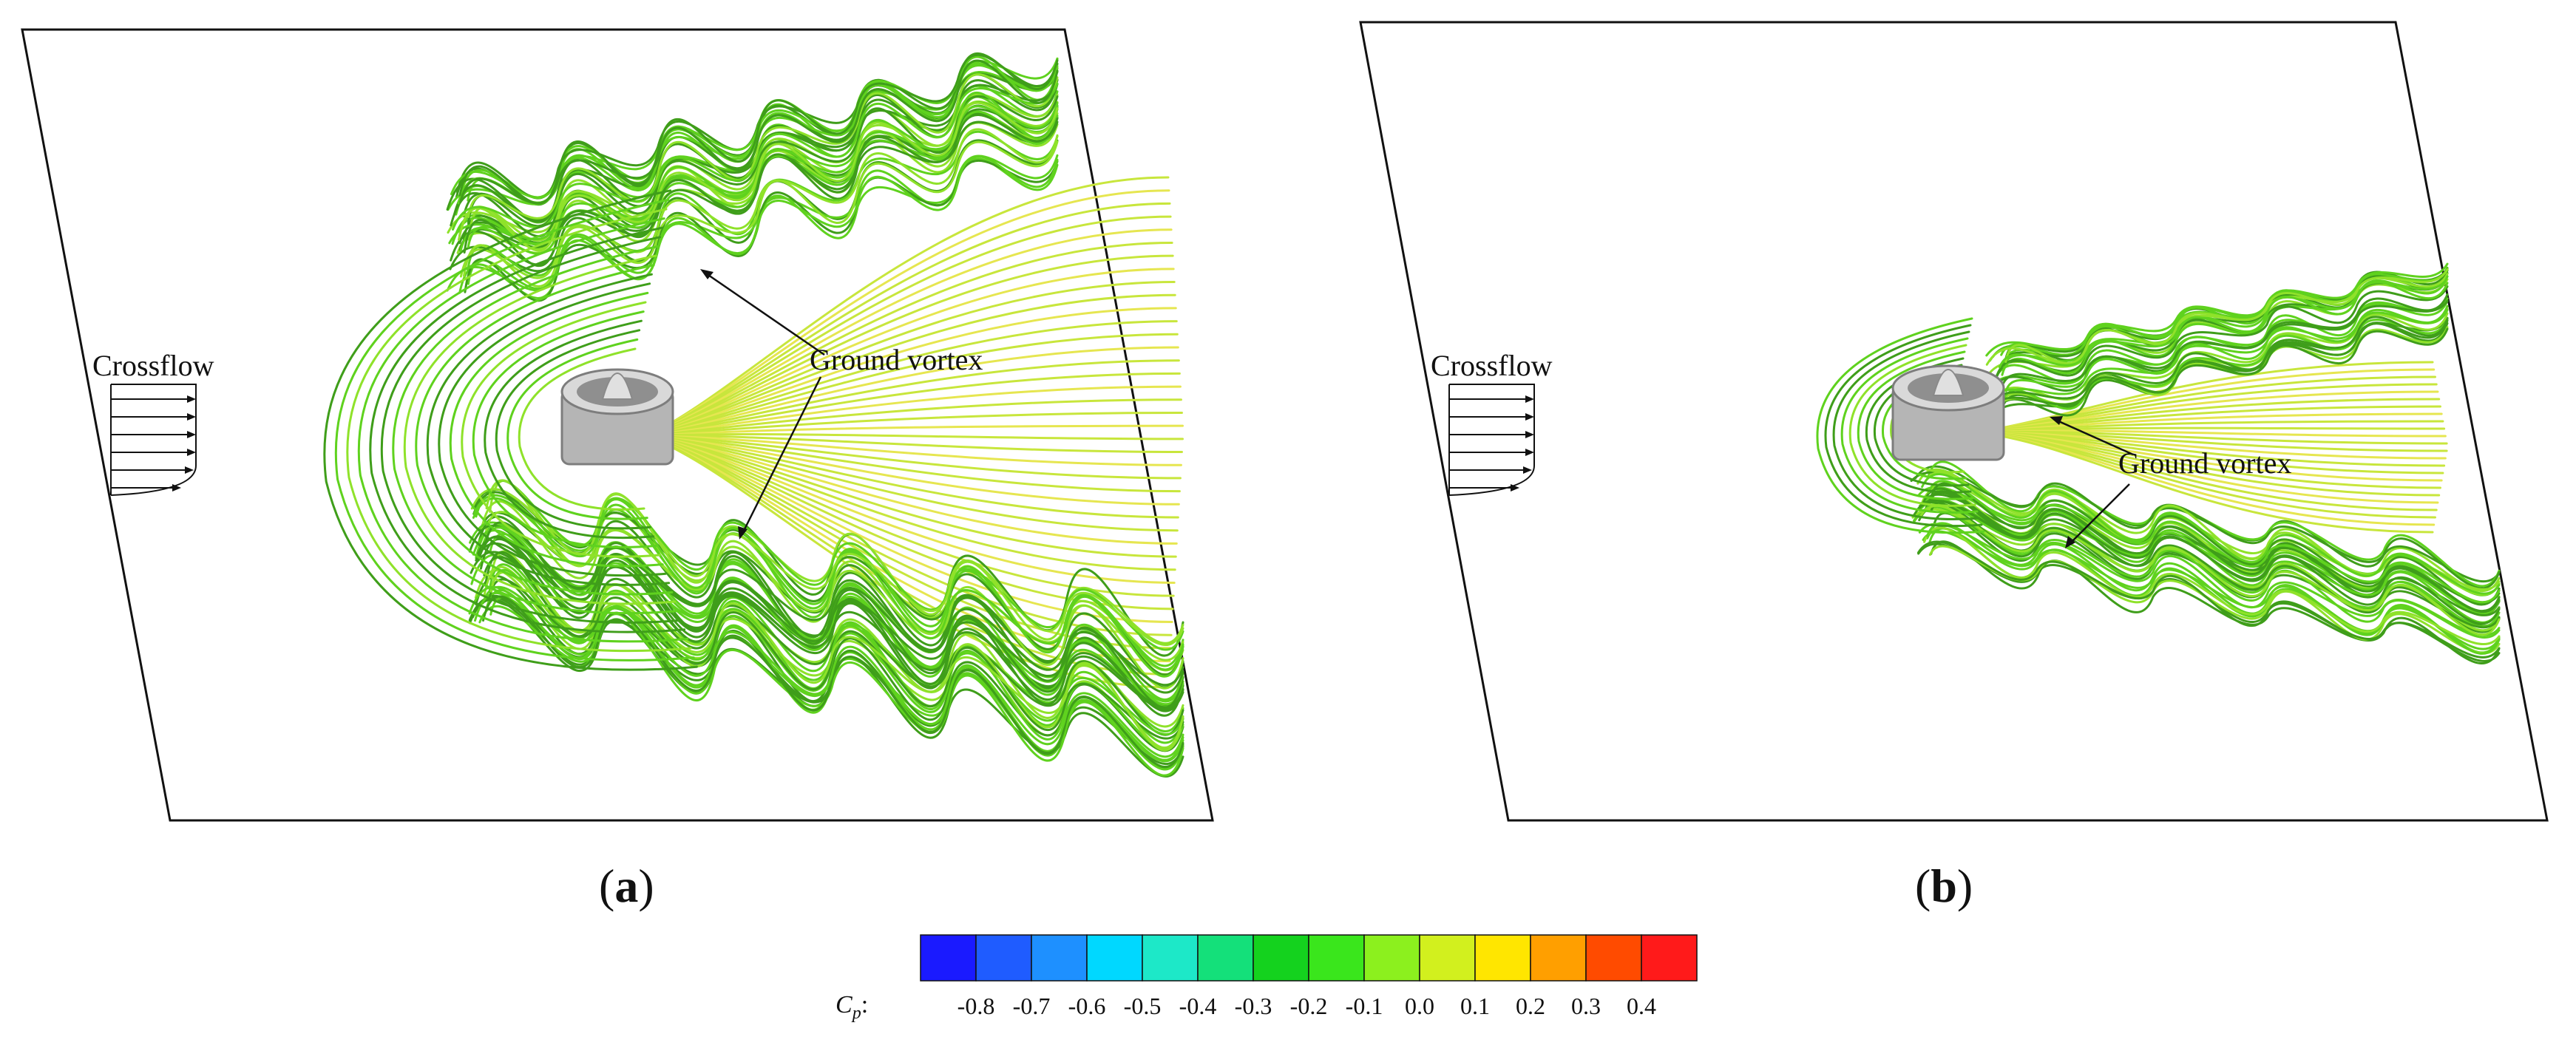  Describe the element at coordinates (1530, 1006) in the screenshot. I see `colorbar-tick-label: 0.2` at that location.